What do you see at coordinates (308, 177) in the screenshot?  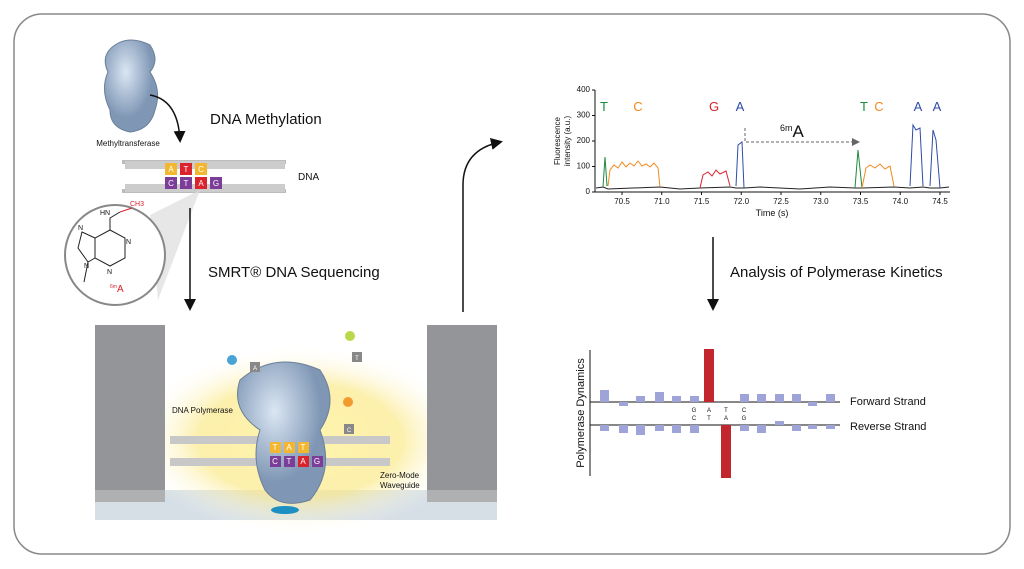 I see `dna-label: DNA` at bounding box center [308, 177].